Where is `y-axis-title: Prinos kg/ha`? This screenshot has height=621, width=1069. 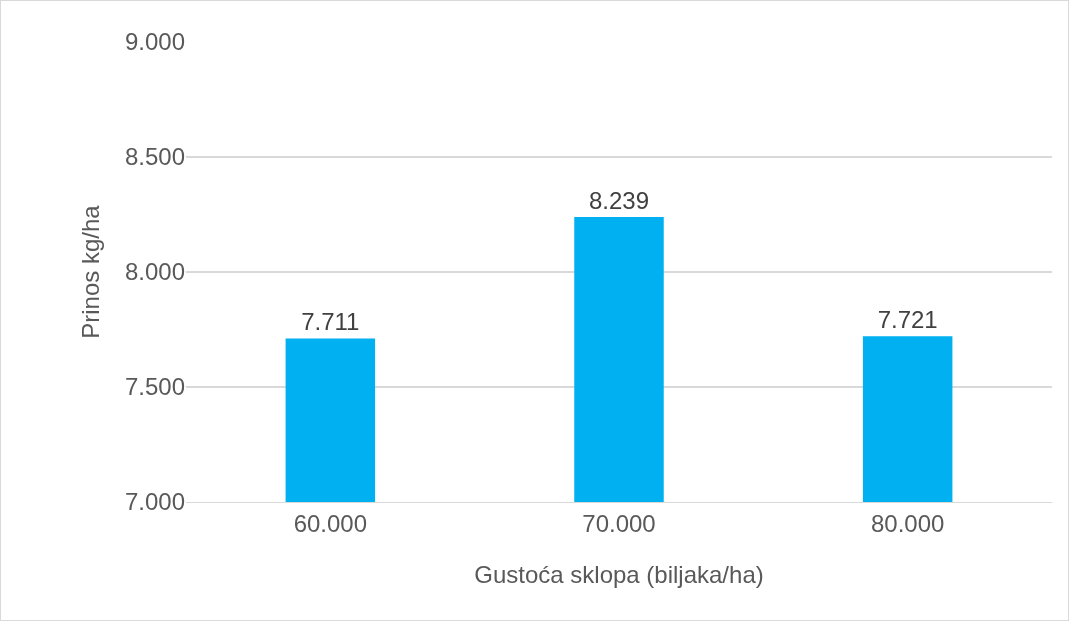
y-axis-title: Prinos kg/ha is located at coordinates (91, 271).